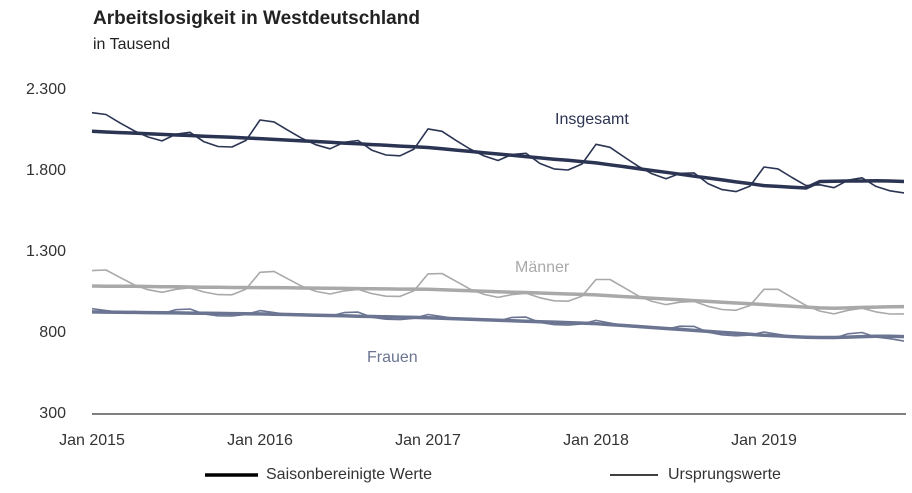 The width and height of the screenshot is (912, 493). What do you see at coordinates (542, 267) in the screenshot?
I see `series-label: Männer` at bounding box center [542, 267].